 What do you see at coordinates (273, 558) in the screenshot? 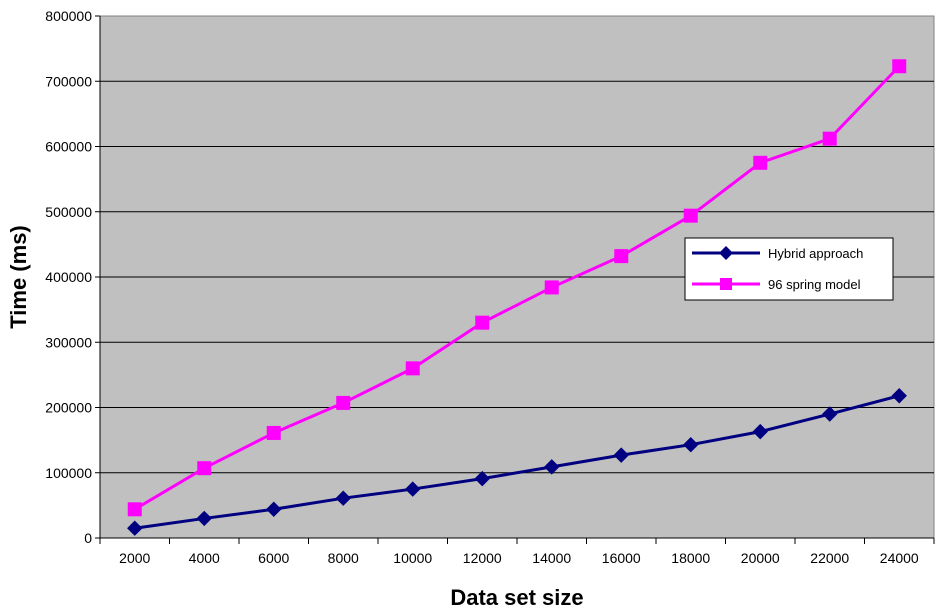
I see `x-tick-label: 6000` at bounding box center [273, 558].